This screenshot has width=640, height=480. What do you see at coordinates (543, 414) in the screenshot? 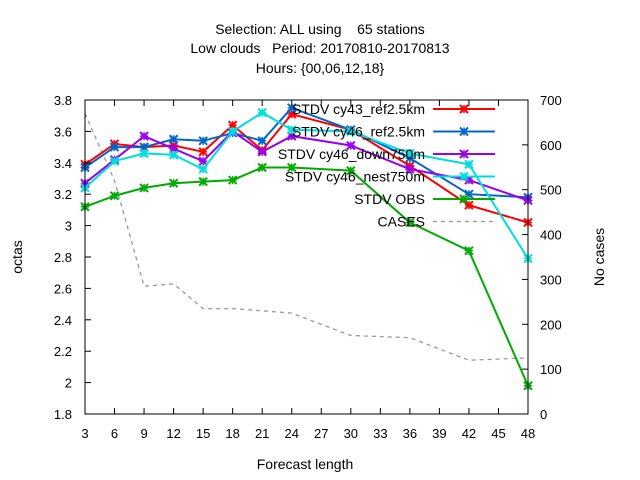
I see `y2-tick-label: 0` at bounding box center [543, 414].